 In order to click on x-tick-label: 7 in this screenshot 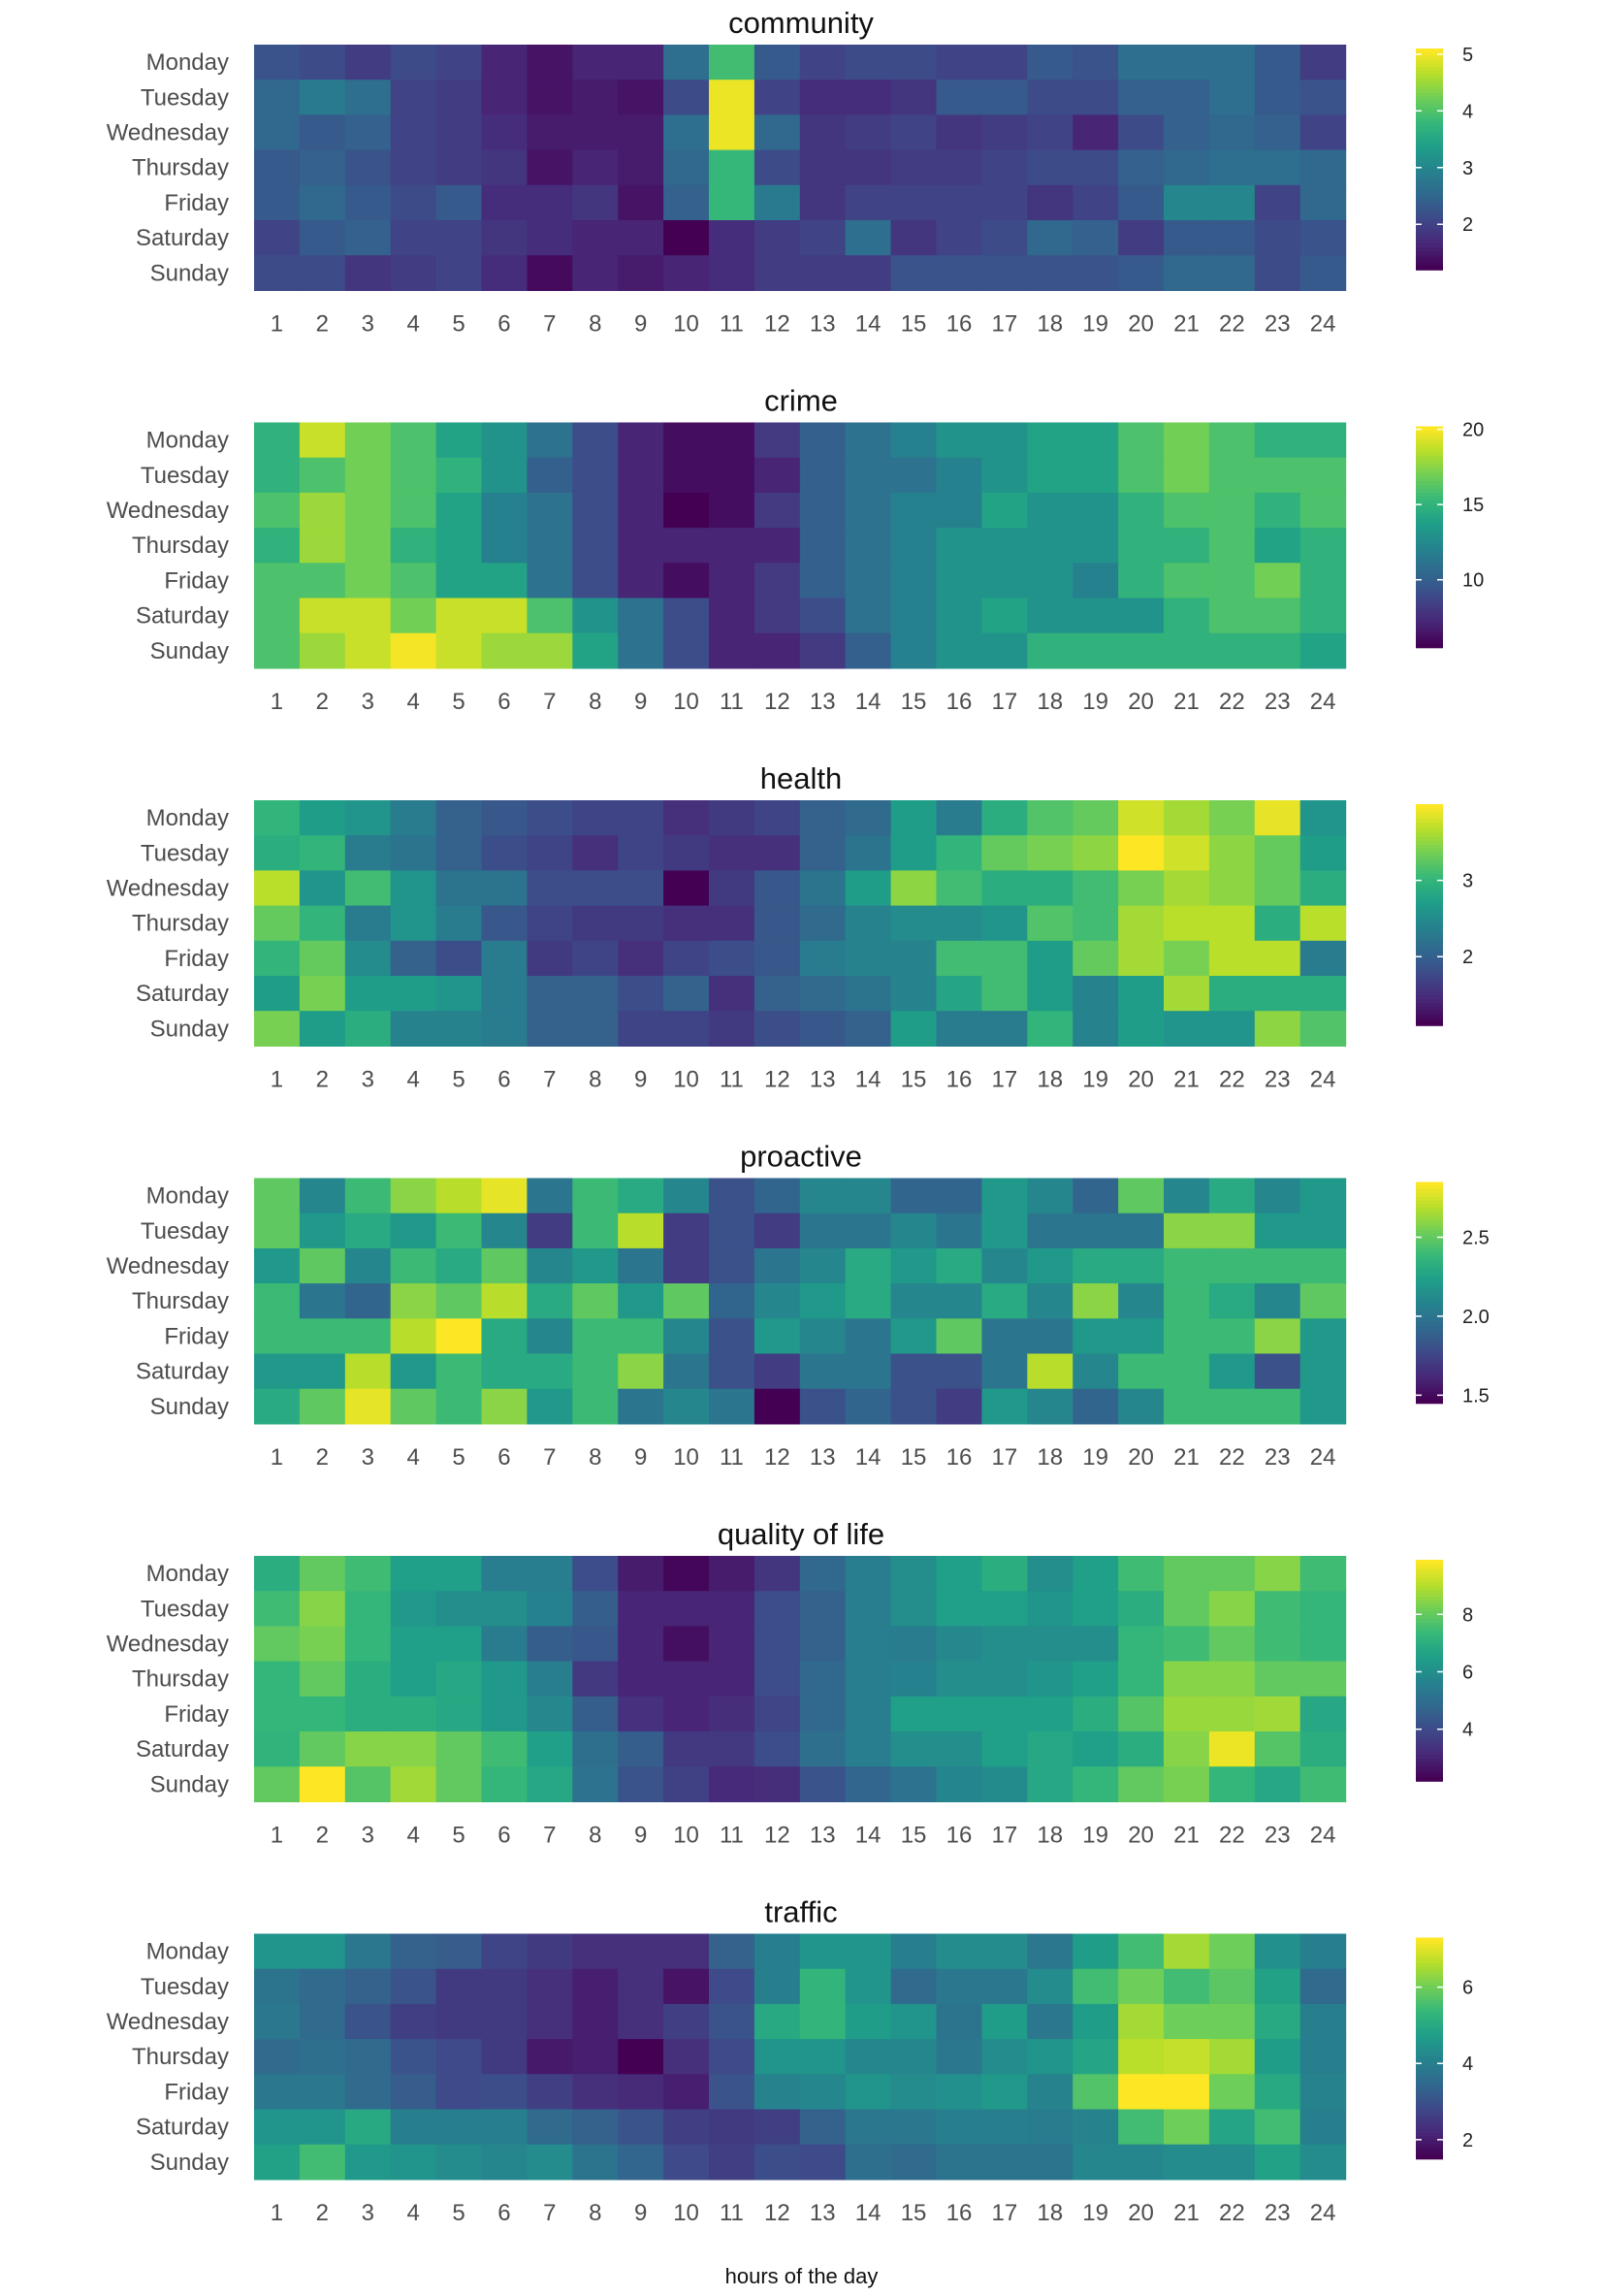, I will do `click(549, 1079)`.